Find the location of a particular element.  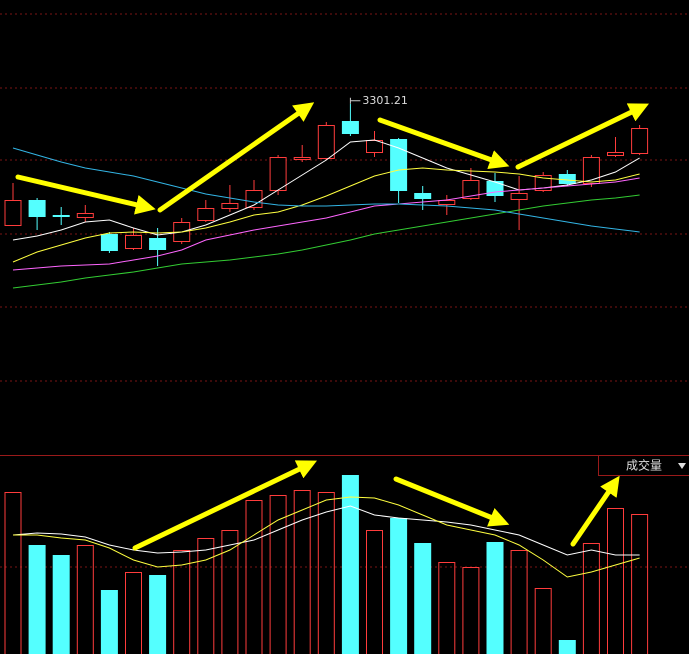

label-box is located at coordinates (643, 465).